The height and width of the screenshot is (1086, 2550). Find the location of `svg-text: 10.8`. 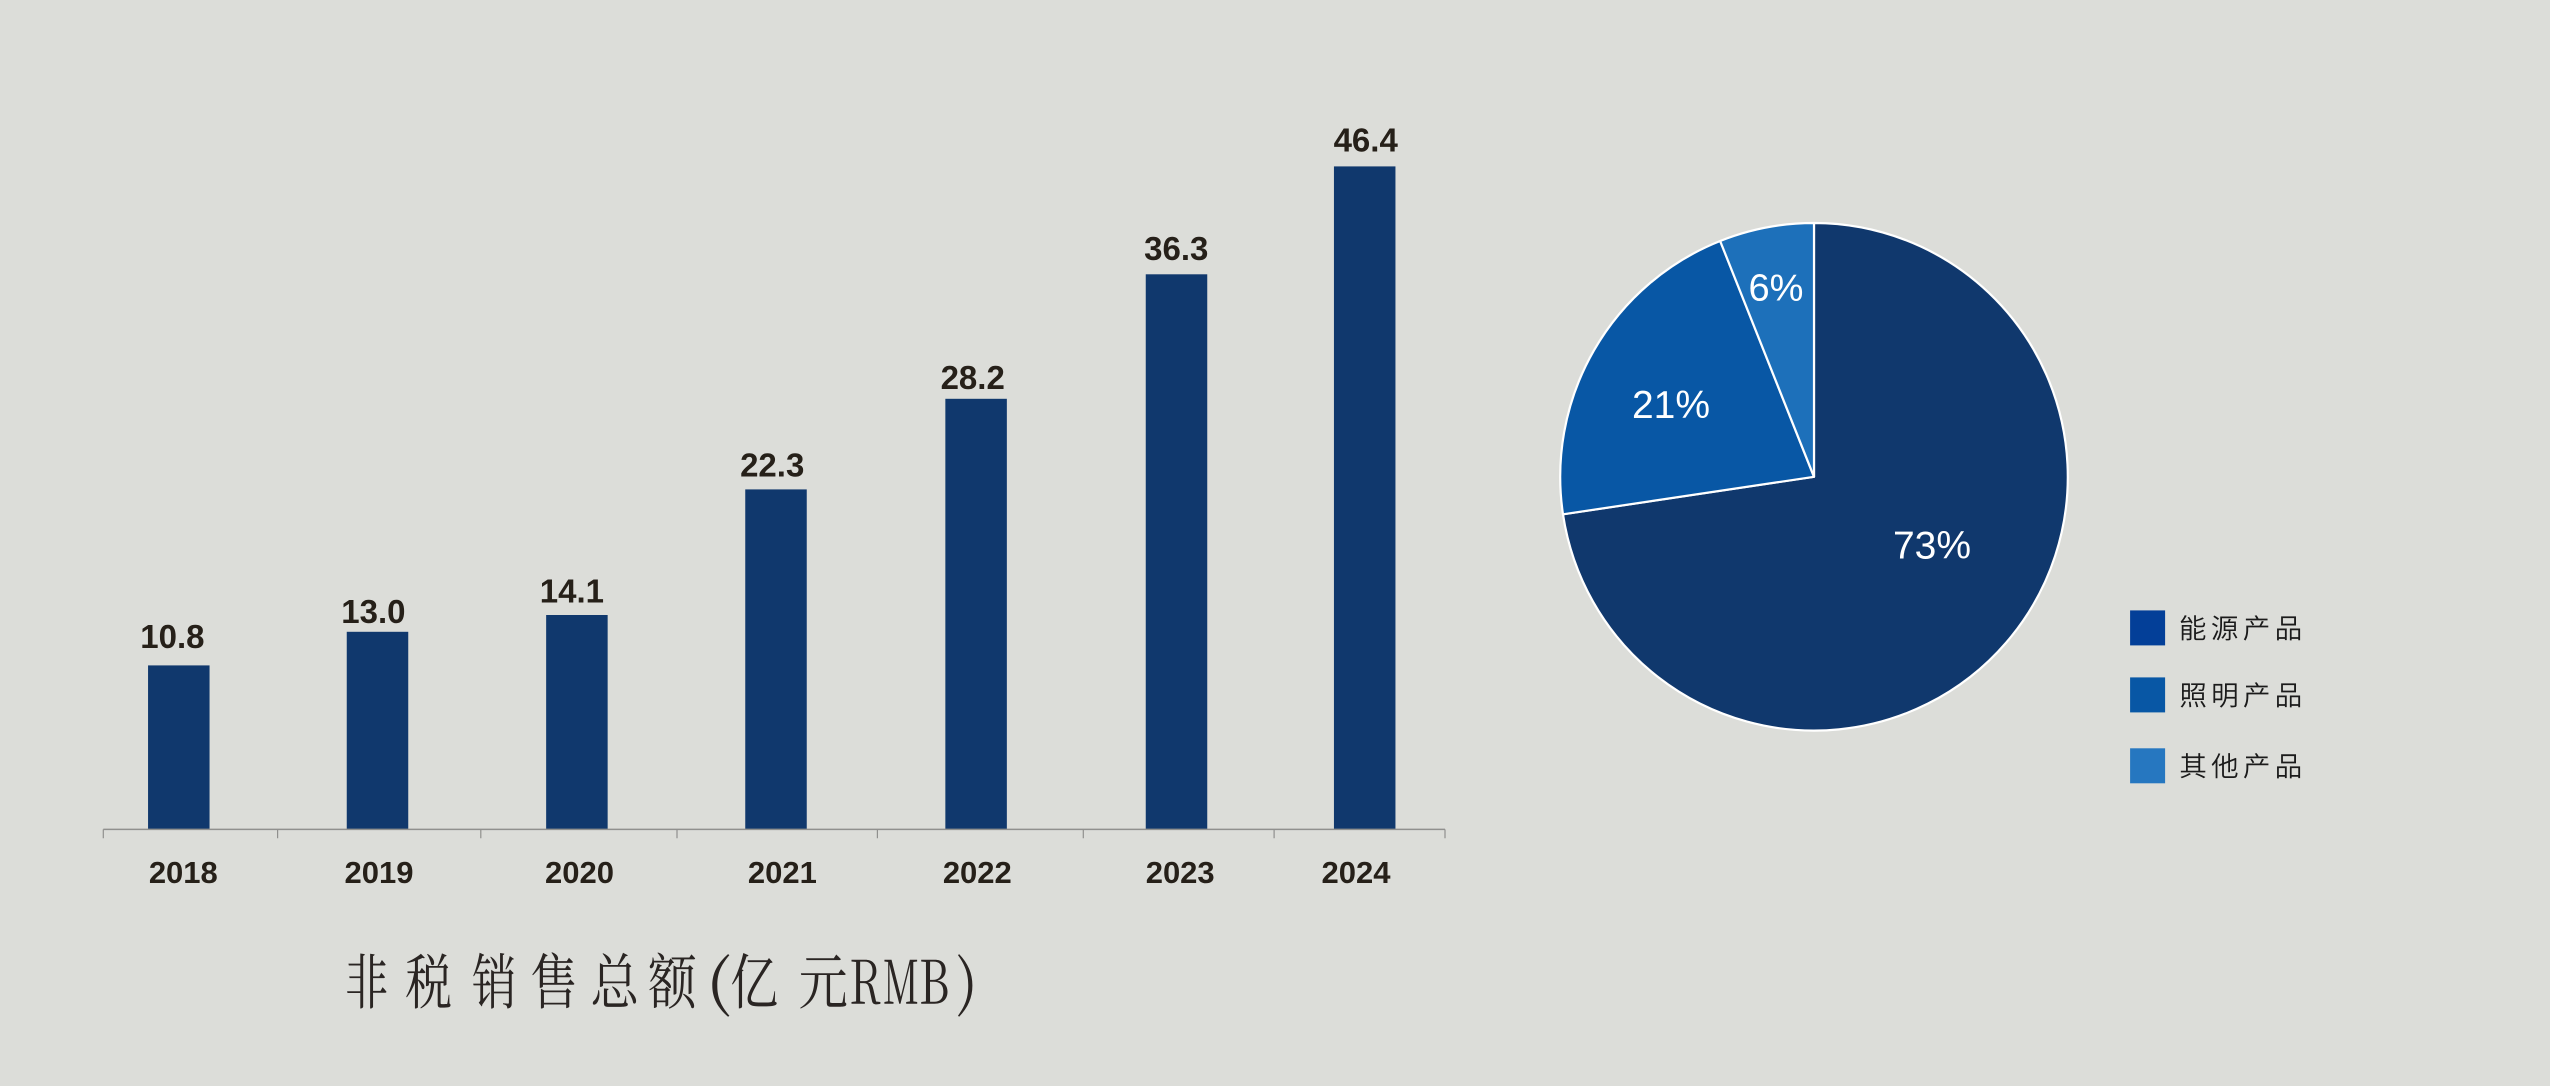

svg-text: 10.8 is located at coordinates (172, 636).